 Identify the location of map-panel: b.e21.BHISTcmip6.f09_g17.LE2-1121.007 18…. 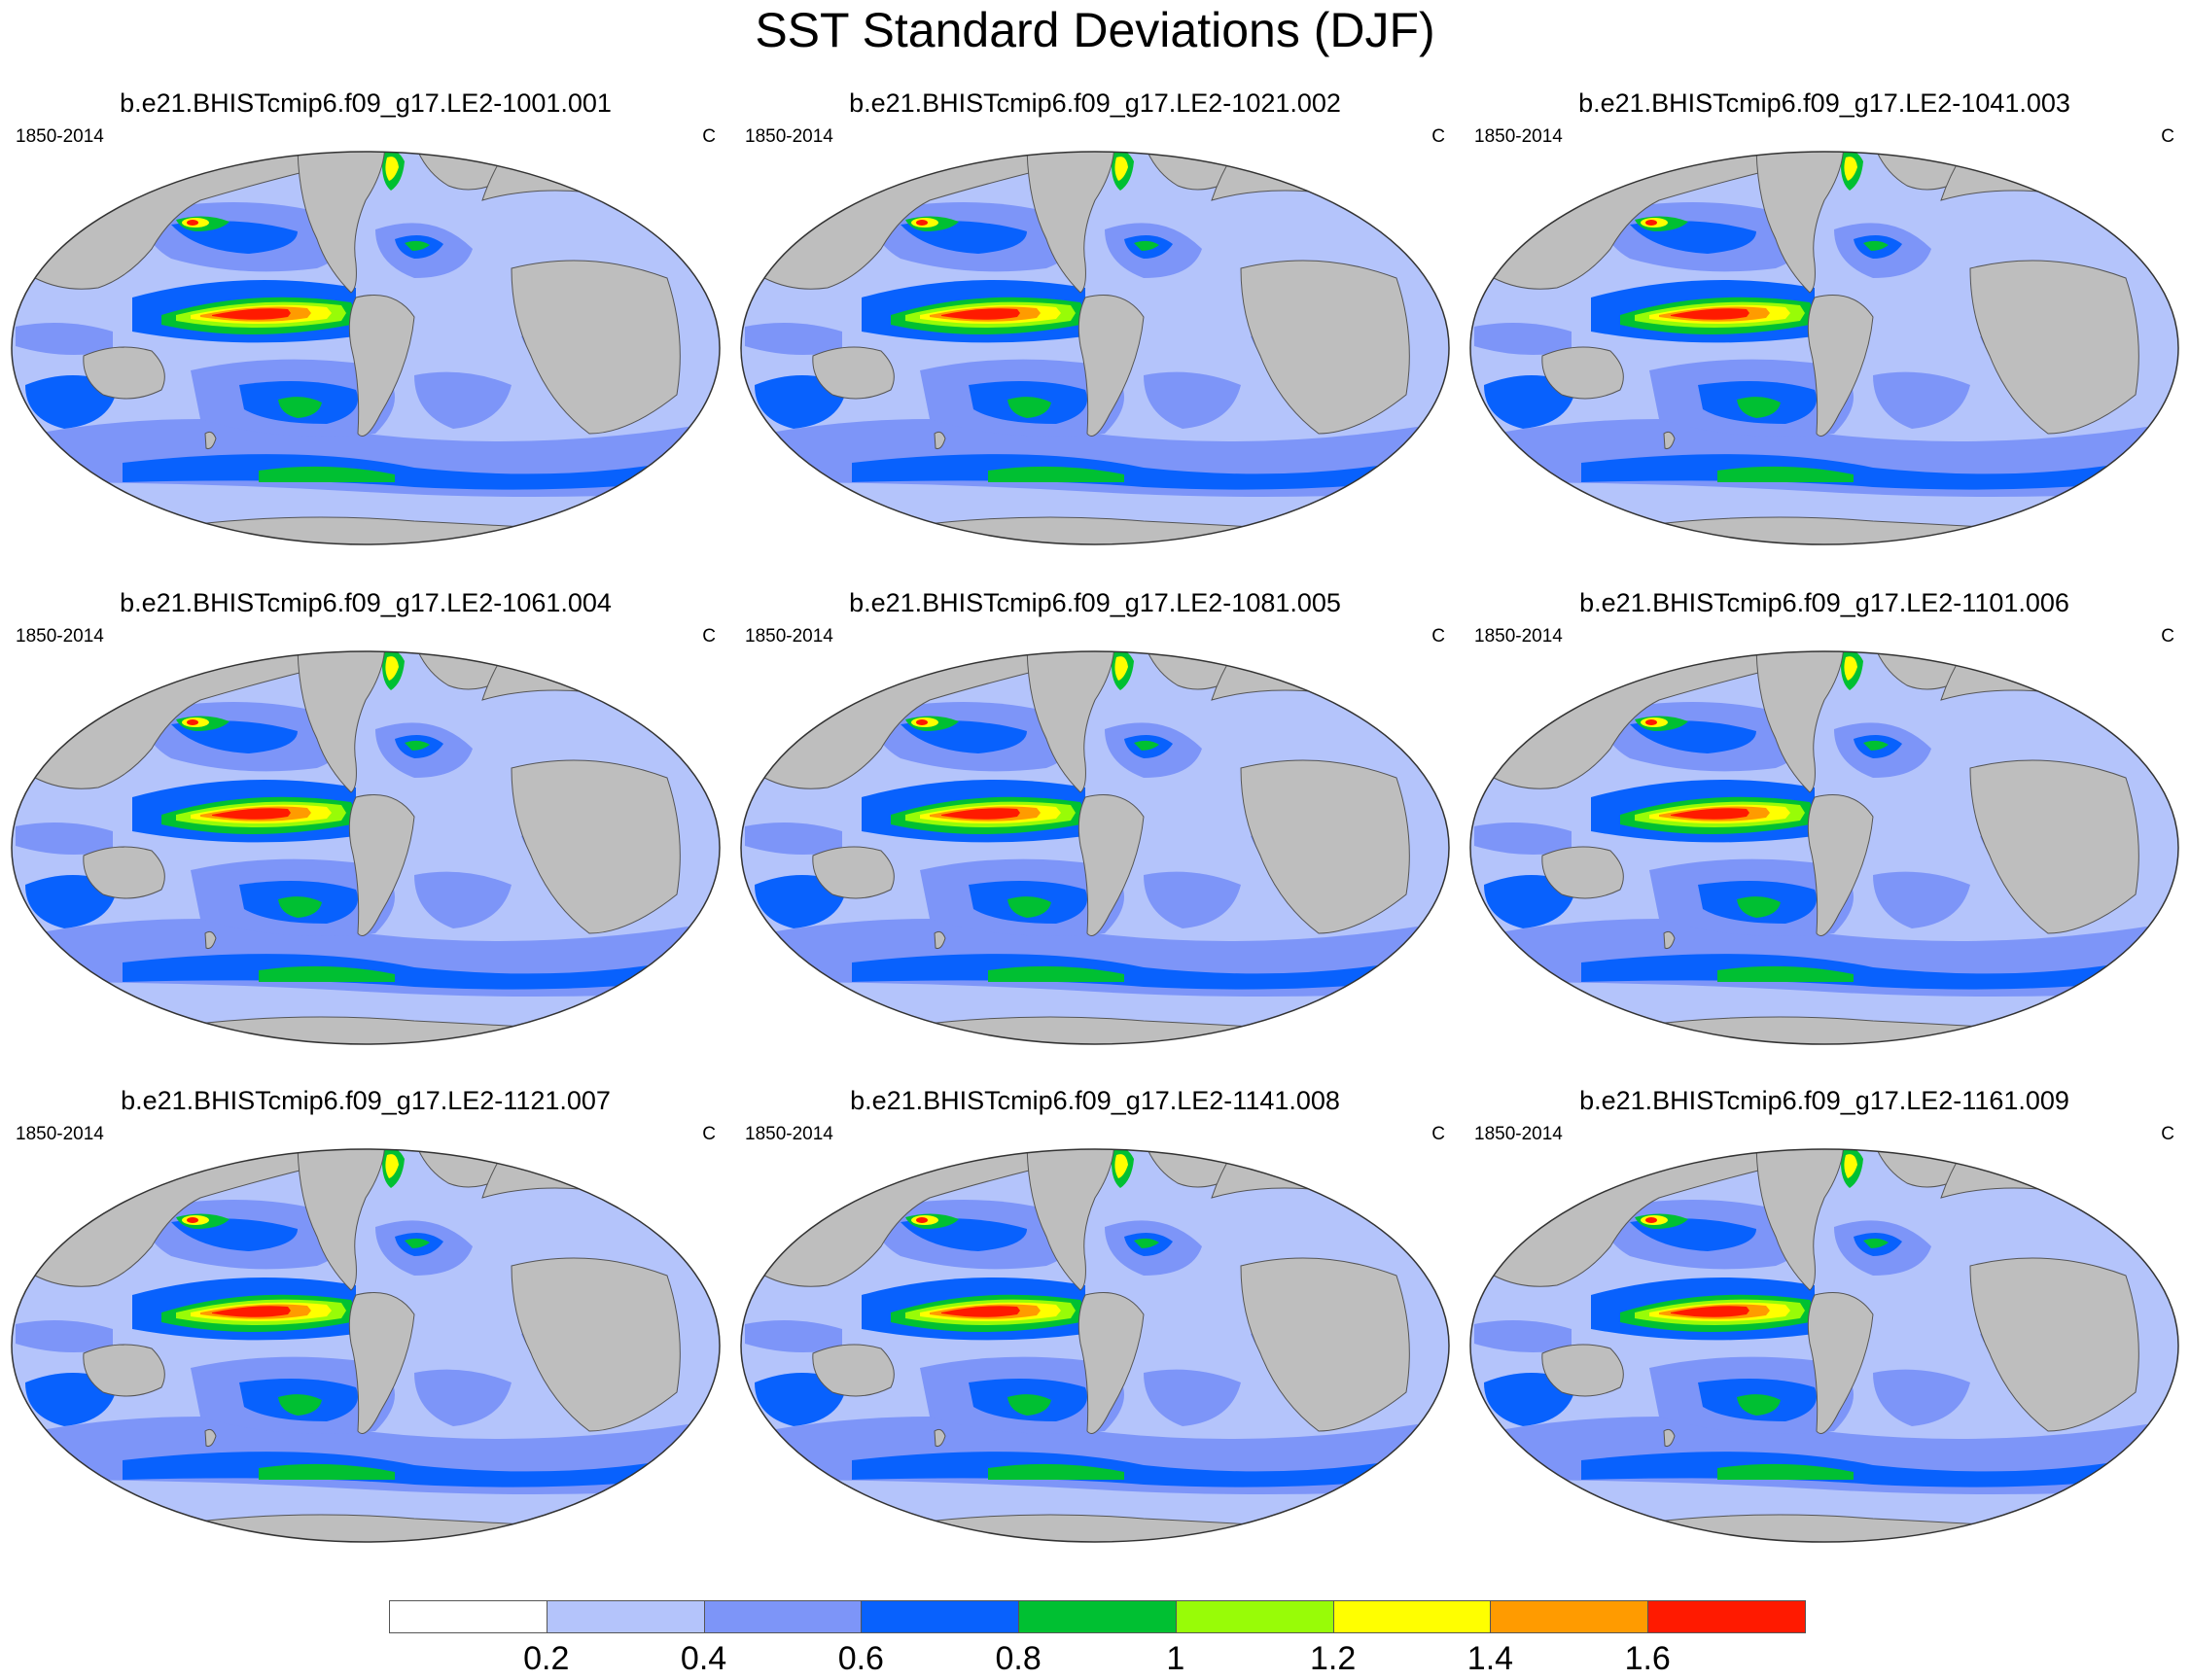
(365, 1314).